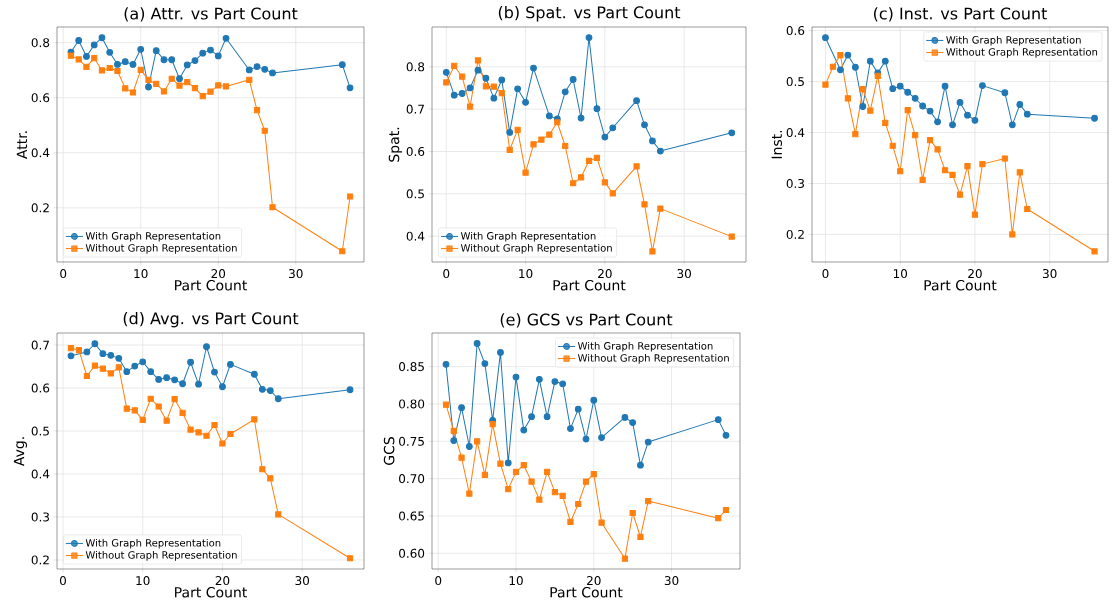 This screenshot has width=1112, height=611. What do you see at coordinates (161, 248) in the screenshot?
I see `legend-label: Without Graph Representation` at bounding box center [161, 248].